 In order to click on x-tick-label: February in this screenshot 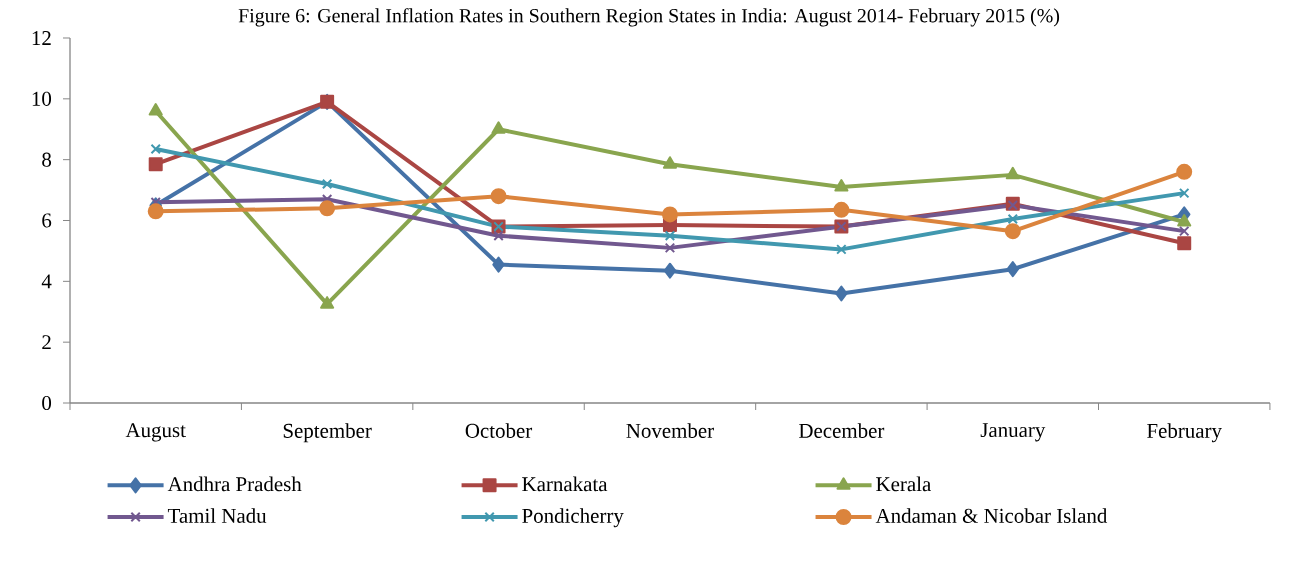, I will do `click(1184, 433)`.